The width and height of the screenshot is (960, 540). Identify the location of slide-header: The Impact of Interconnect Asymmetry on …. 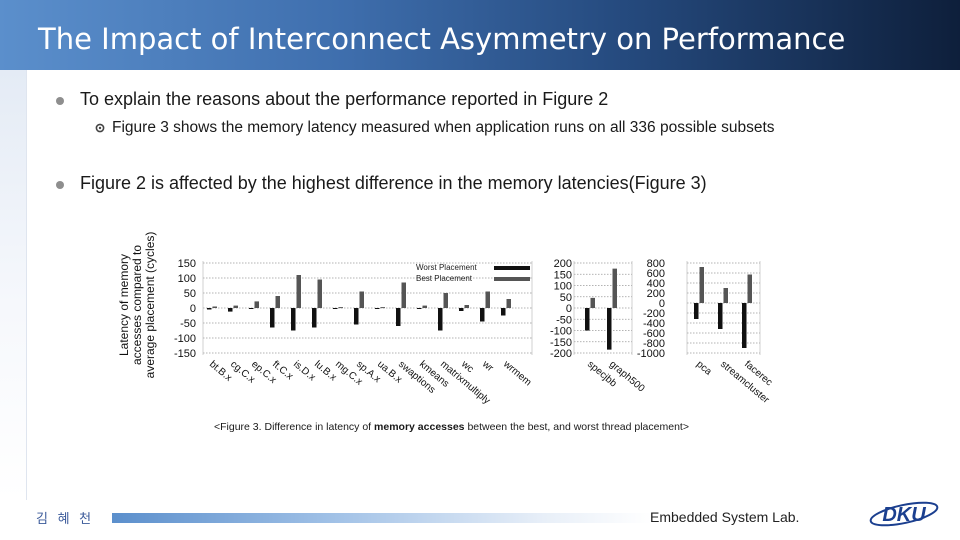
(480, 35).